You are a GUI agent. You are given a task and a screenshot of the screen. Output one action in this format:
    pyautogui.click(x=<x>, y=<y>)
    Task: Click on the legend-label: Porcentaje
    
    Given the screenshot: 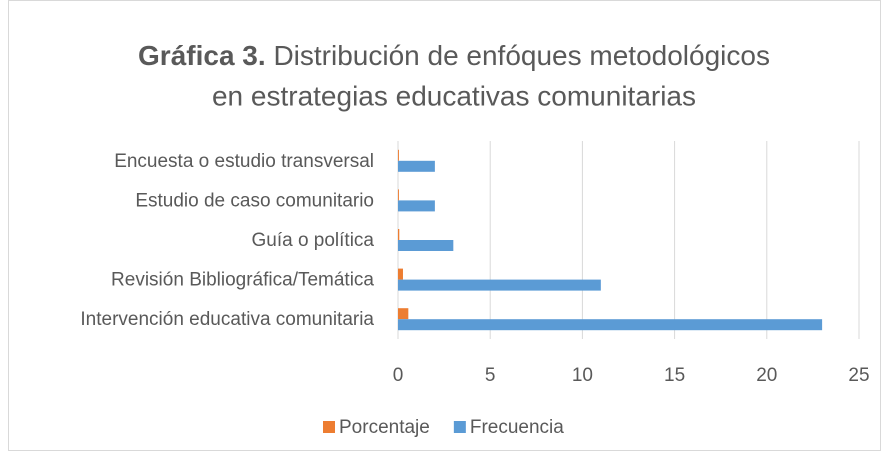 What is the action you would take?
    pyautogui.click(x=384, y=427)
    